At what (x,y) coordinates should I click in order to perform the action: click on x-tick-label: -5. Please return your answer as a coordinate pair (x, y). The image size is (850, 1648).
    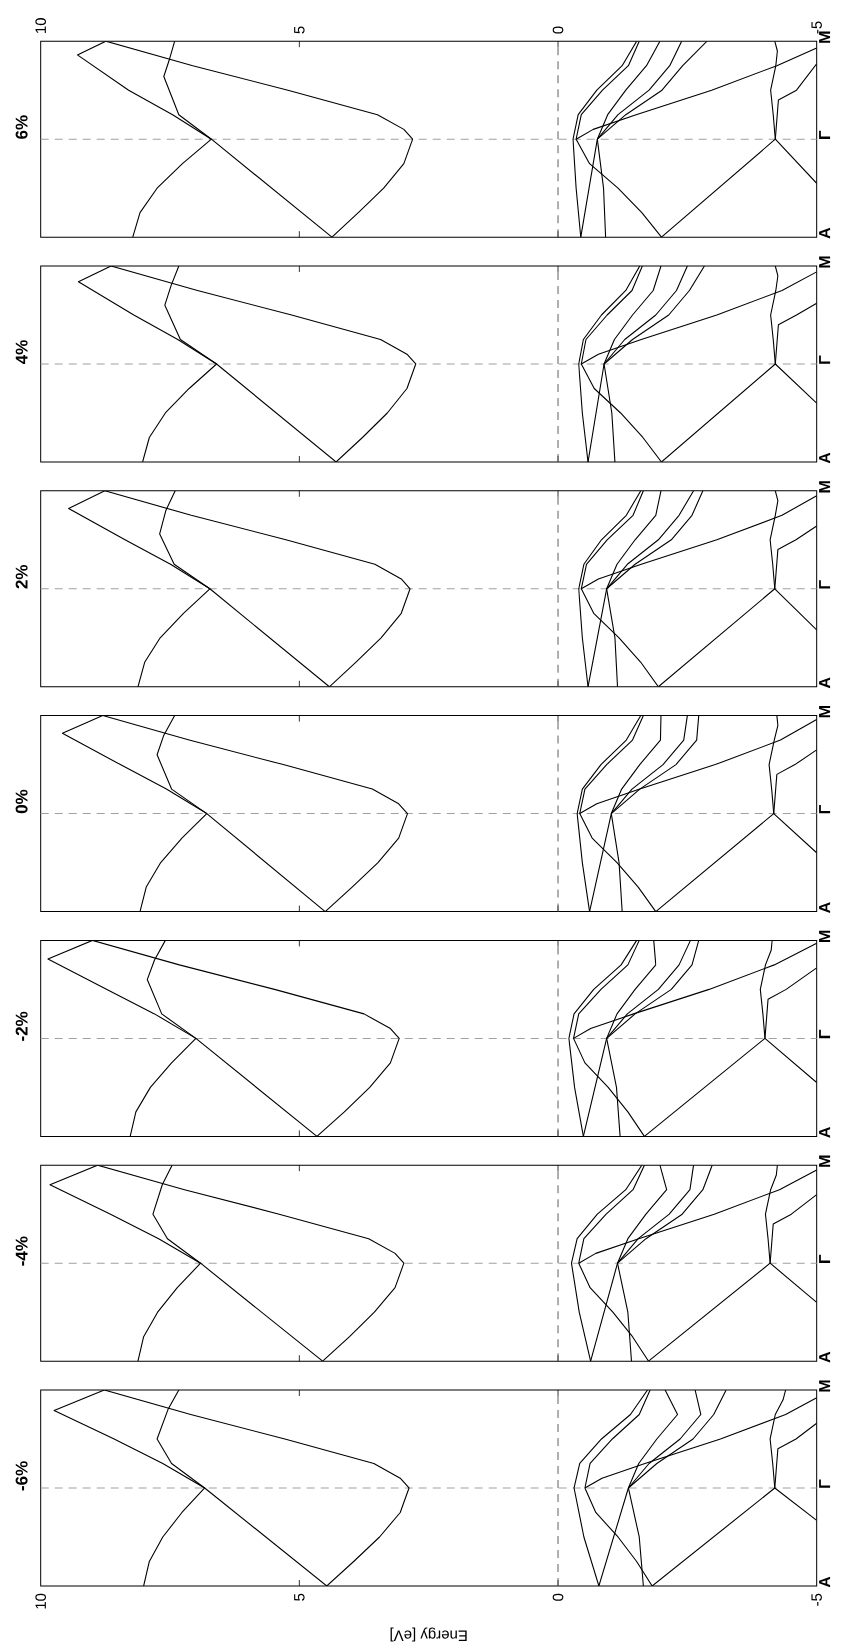
    Looking at the image, I should click on (816, 1599).